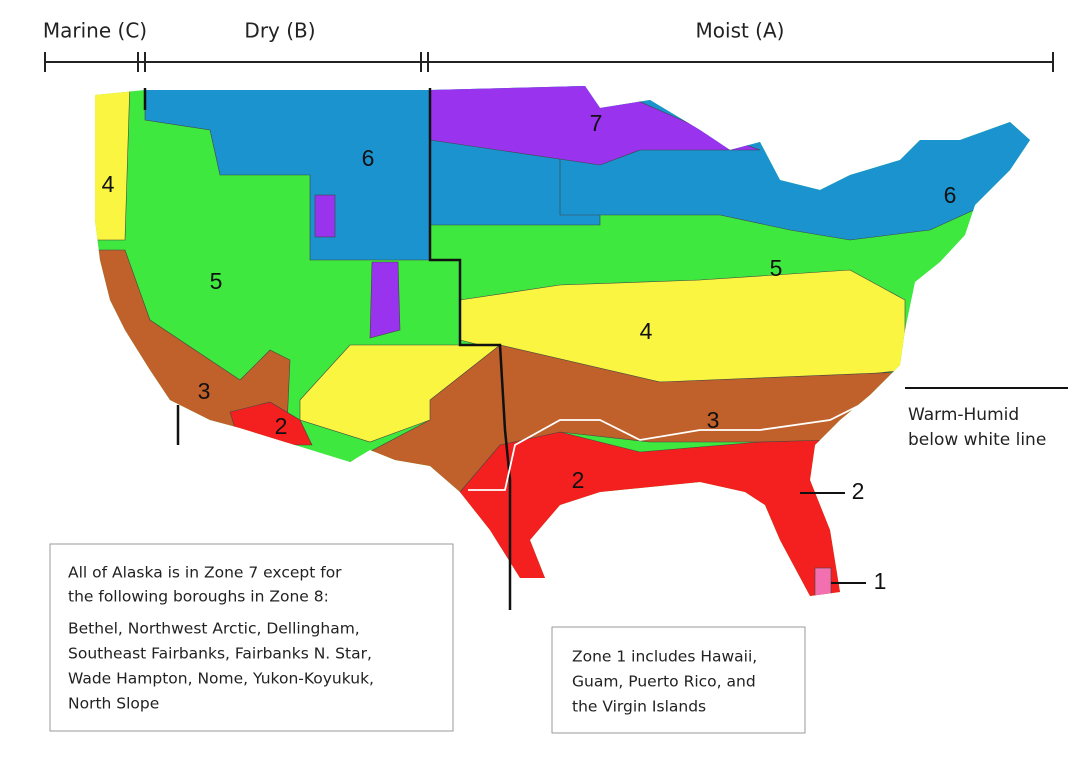 The width and height of the screenshot is (1092, 781). What do you see at coordinates (639, 707) in the screenshot?
I see `note-line: the Virgin Islands` at bounding box center [639, 707].